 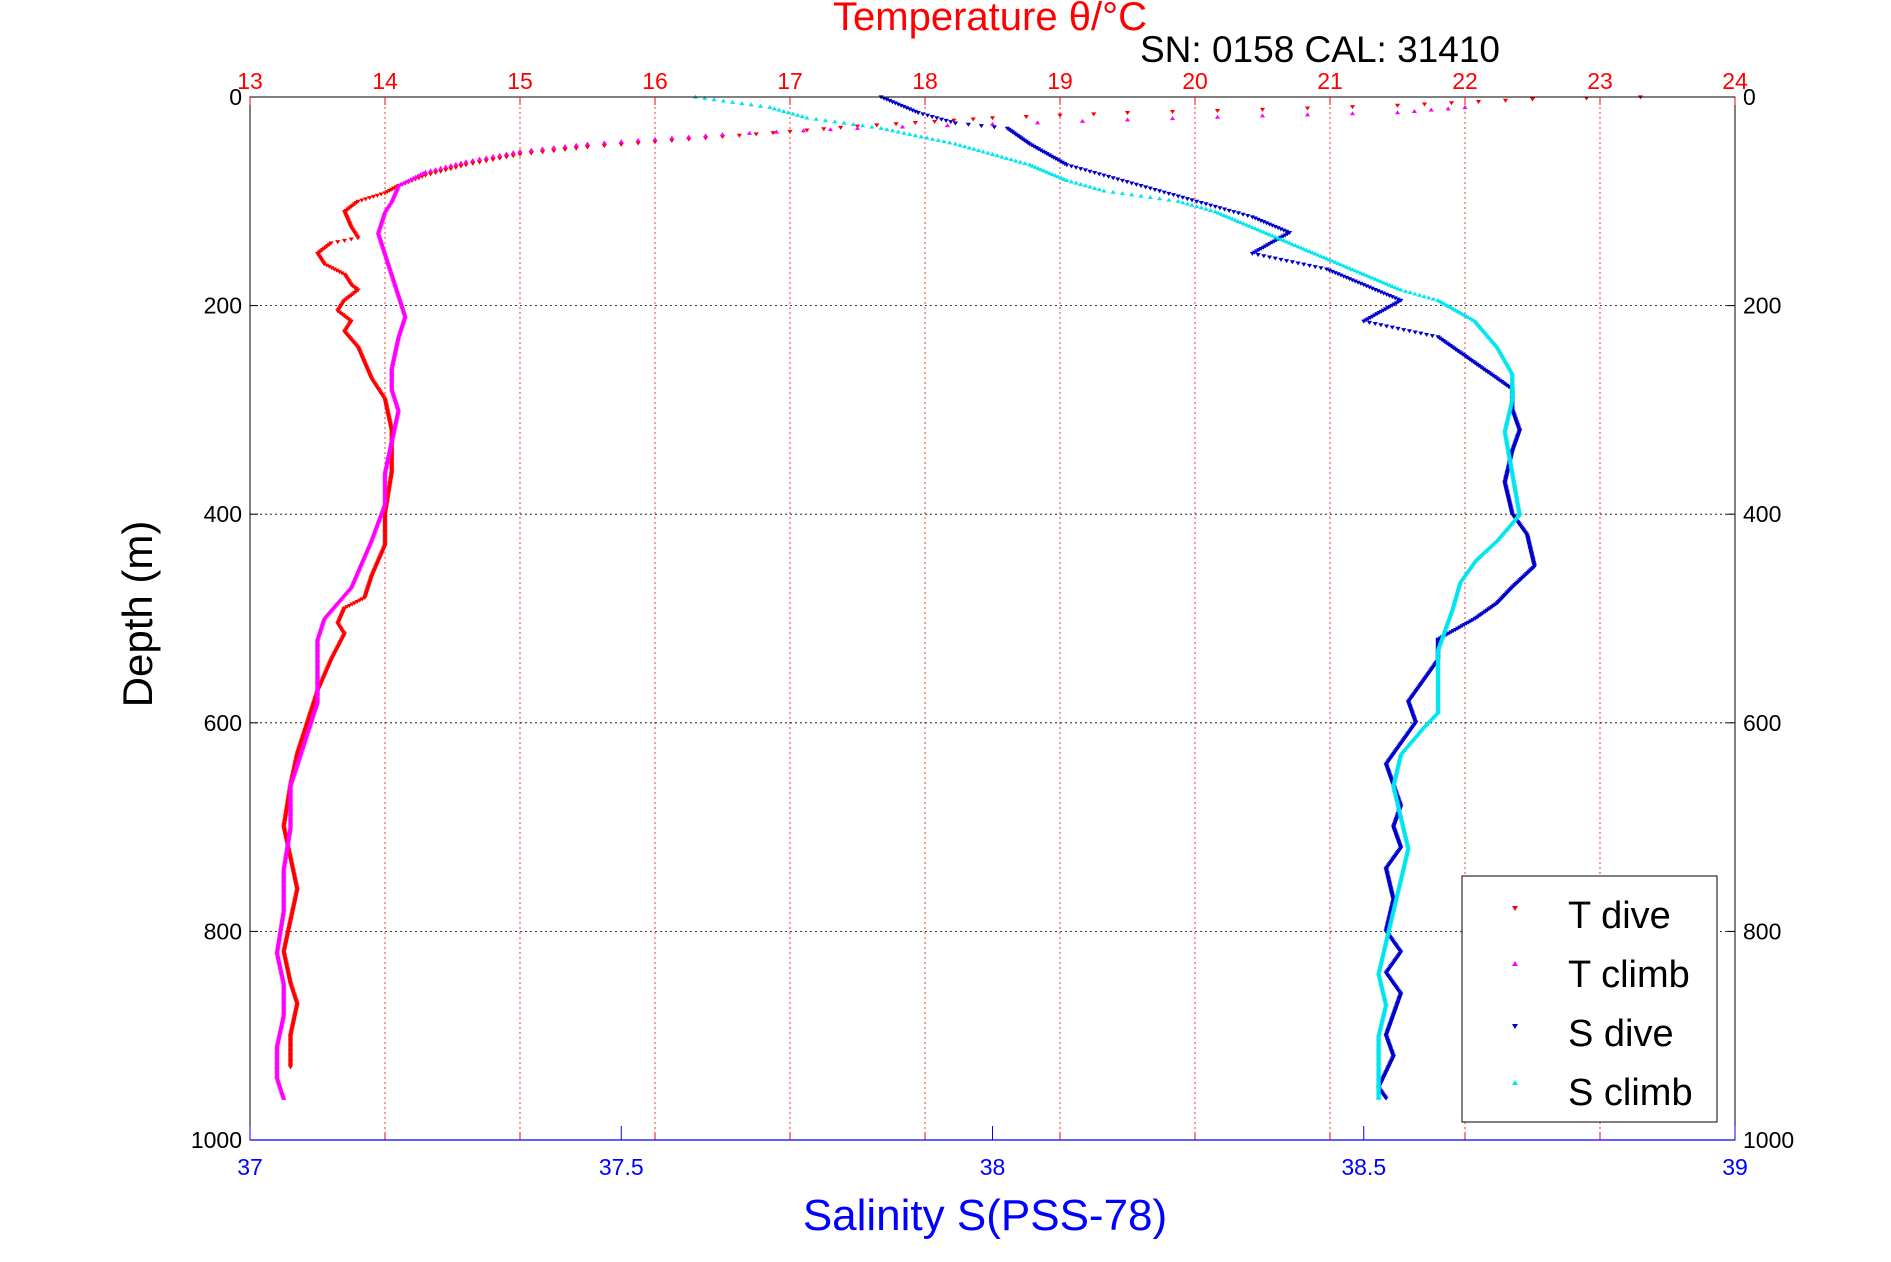 I want to click on temperature-tick-label: 15, so click(x=520, y=81).